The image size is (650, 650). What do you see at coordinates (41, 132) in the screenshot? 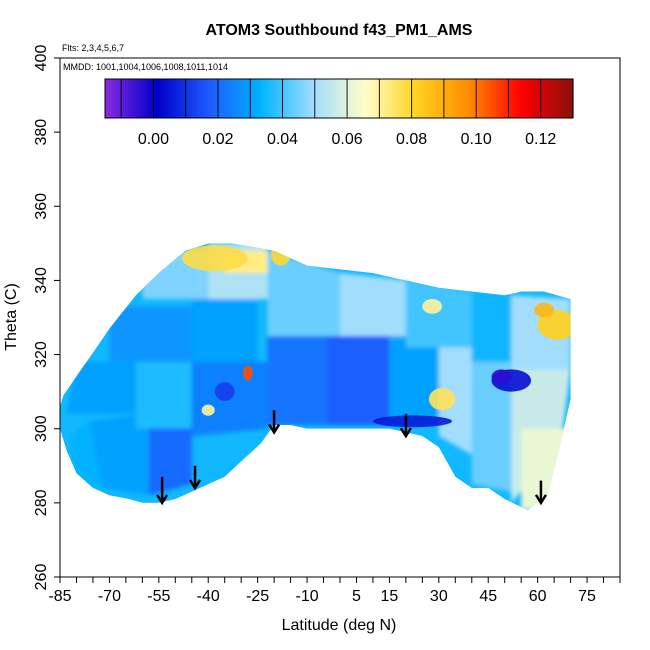
I see `y-tick-label: 380` at bounding box center [41, 132].